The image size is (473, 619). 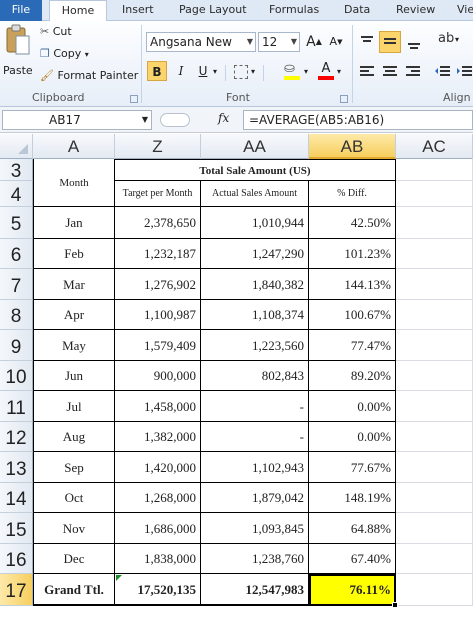 I want to click on month-header: Month, so click(x=74, y=183).